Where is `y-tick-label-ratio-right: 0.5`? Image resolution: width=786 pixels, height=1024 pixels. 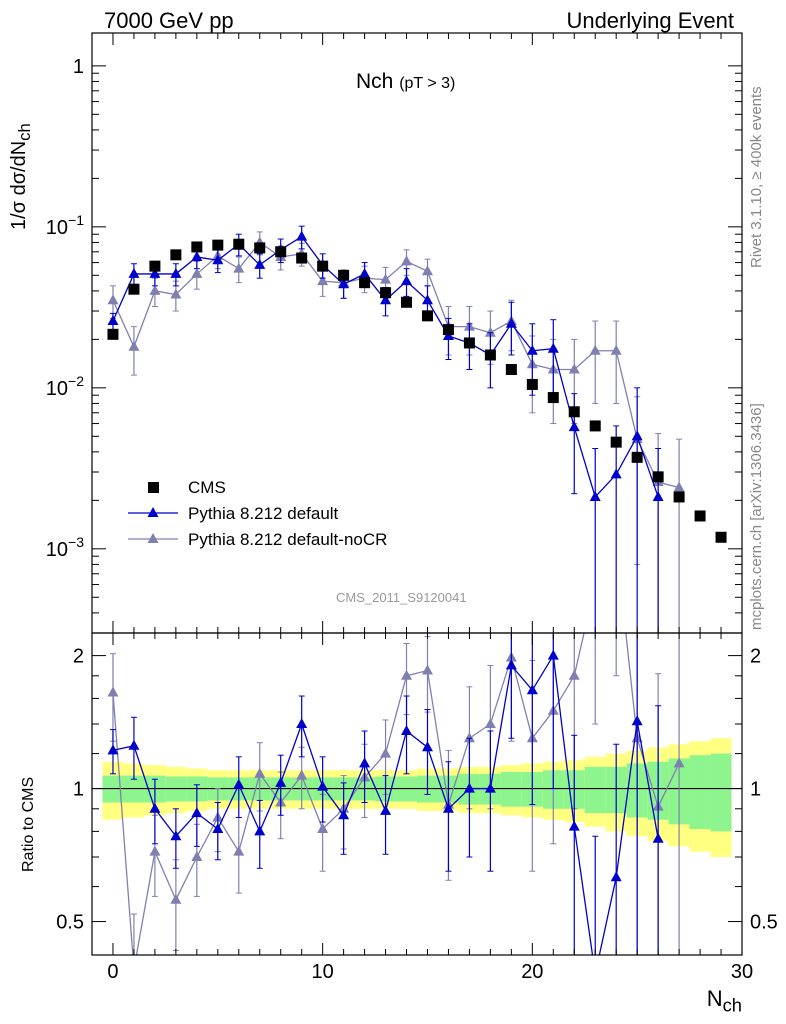
y-tick-label-ratio-right: 0.5 is located at coordinates (764, 923).